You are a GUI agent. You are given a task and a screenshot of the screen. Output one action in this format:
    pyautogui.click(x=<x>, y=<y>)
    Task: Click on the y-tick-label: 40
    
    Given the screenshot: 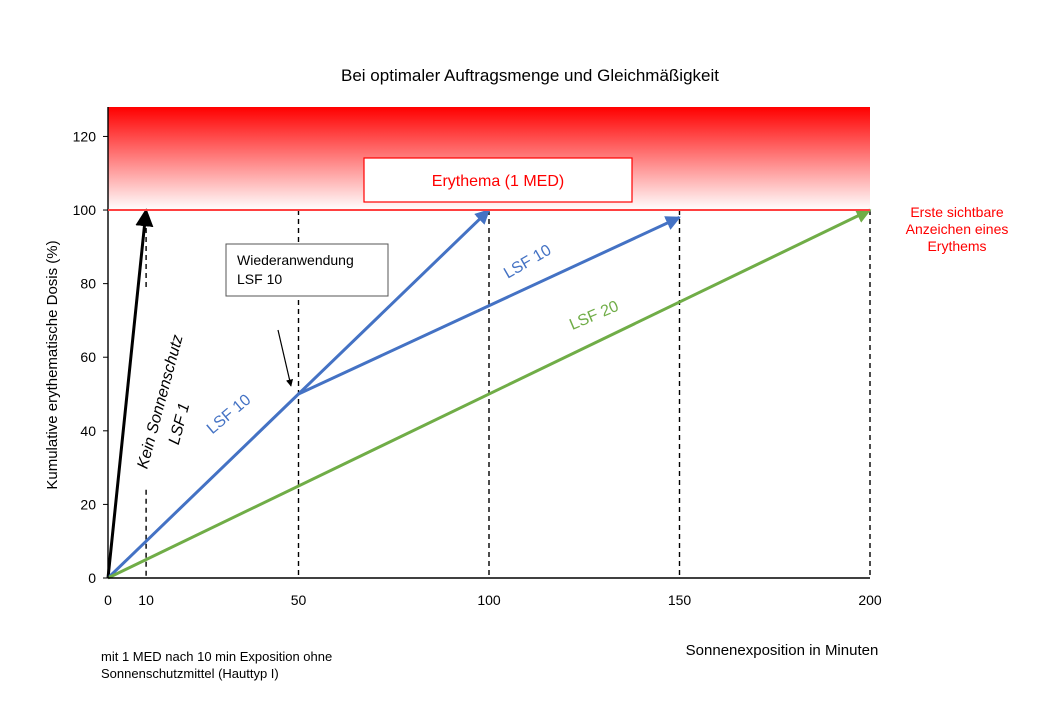 What is the action you would take?
    pyautogui.click(x=88, y=431)
    